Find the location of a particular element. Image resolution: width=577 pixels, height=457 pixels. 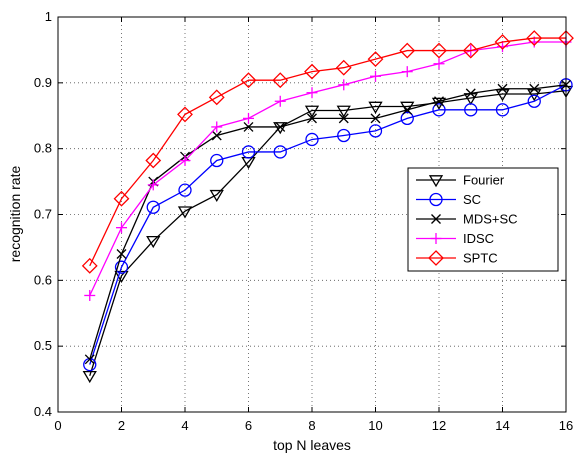

y-tick-label: 0.5 is located at coordinates (43, 345).